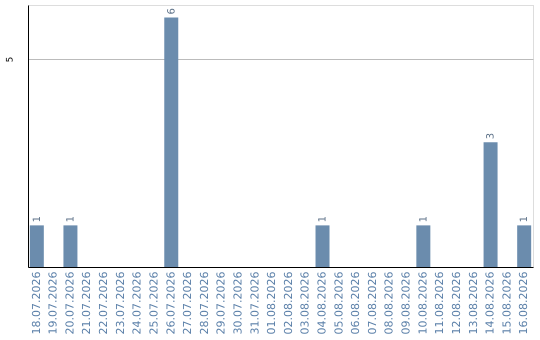 The height and width of the screenshot is (340, 540). What do you see at coordinates (439, 303) in the screenshot?
I see `x-tick-label: 11.08.2026` at bounding box center [439, 303].